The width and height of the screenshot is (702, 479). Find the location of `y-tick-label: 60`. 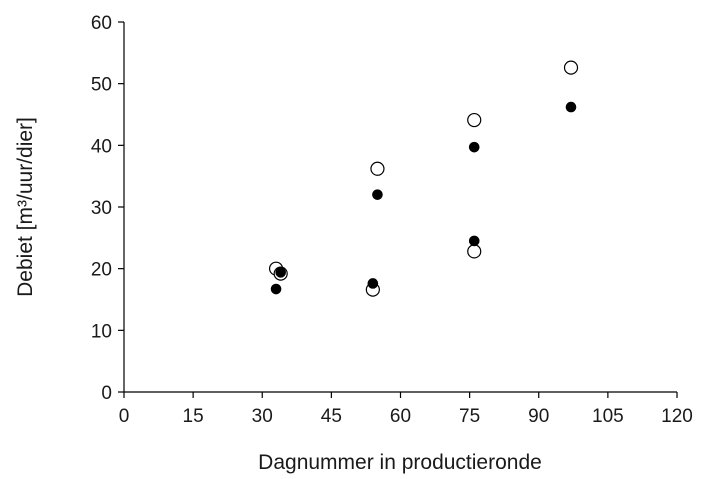

y-tick-label: 60 is located at coordinates (101, 23).